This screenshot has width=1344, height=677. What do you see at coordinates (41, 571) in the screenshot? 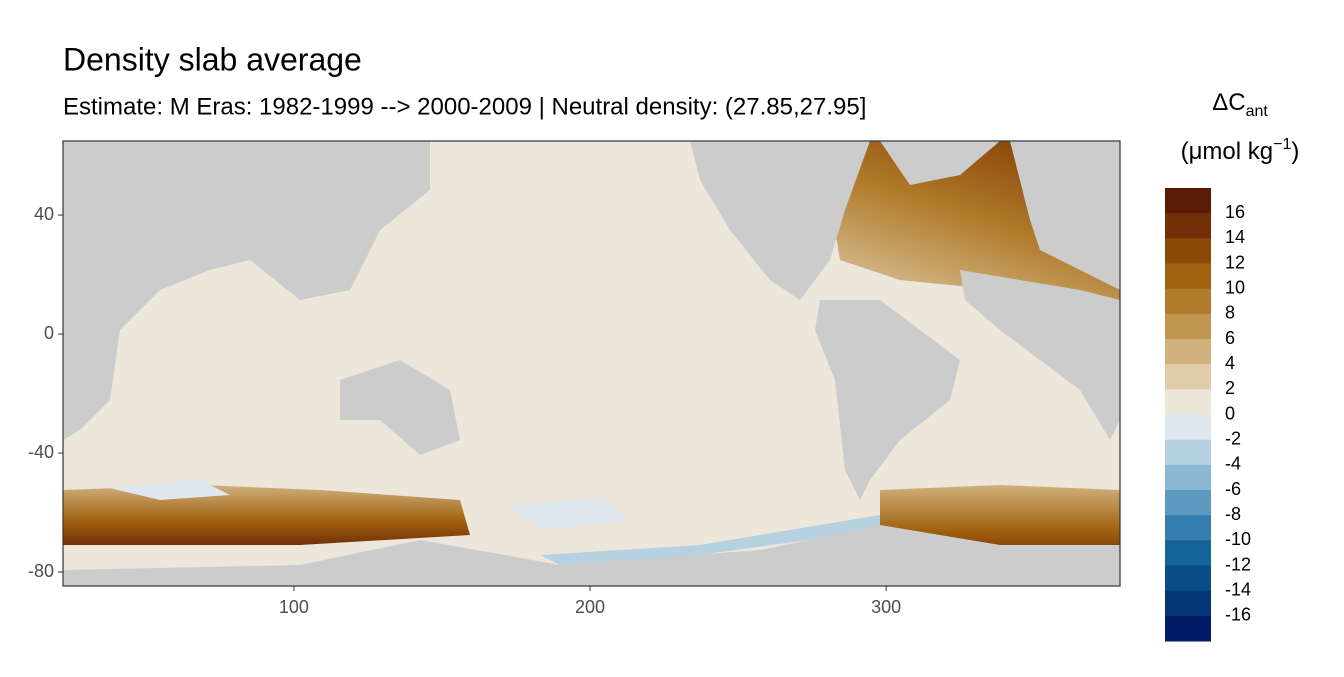
I see `y-tick-label: -80` at bounding box center [41, 571].